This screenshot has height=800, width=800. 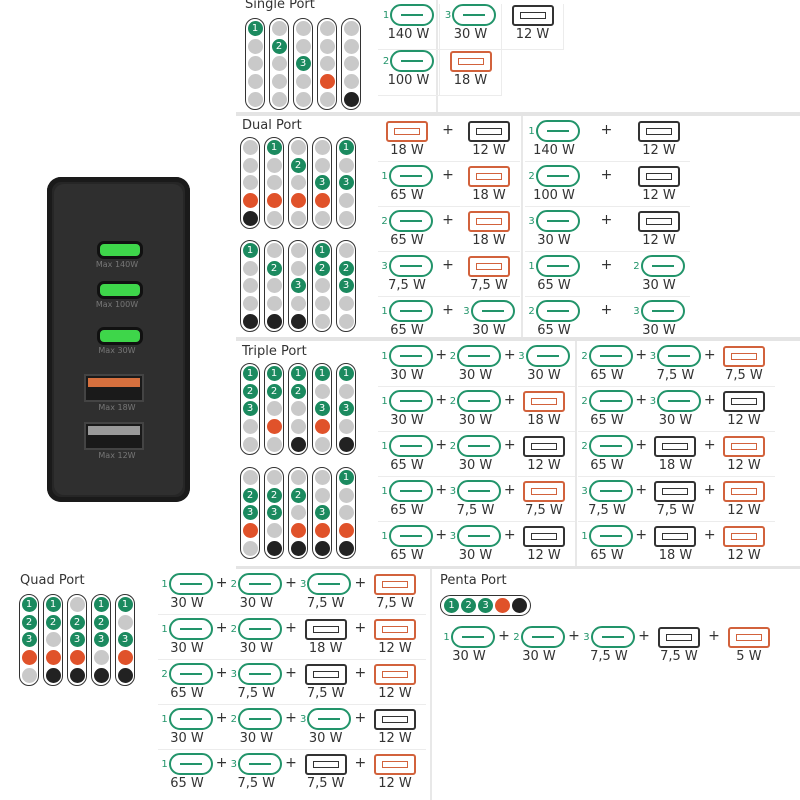 What do you see at coordinates (409, 27) in the screenshot?
I see `single-port-cell: 1 140 W` at bounding box center [409, 27].